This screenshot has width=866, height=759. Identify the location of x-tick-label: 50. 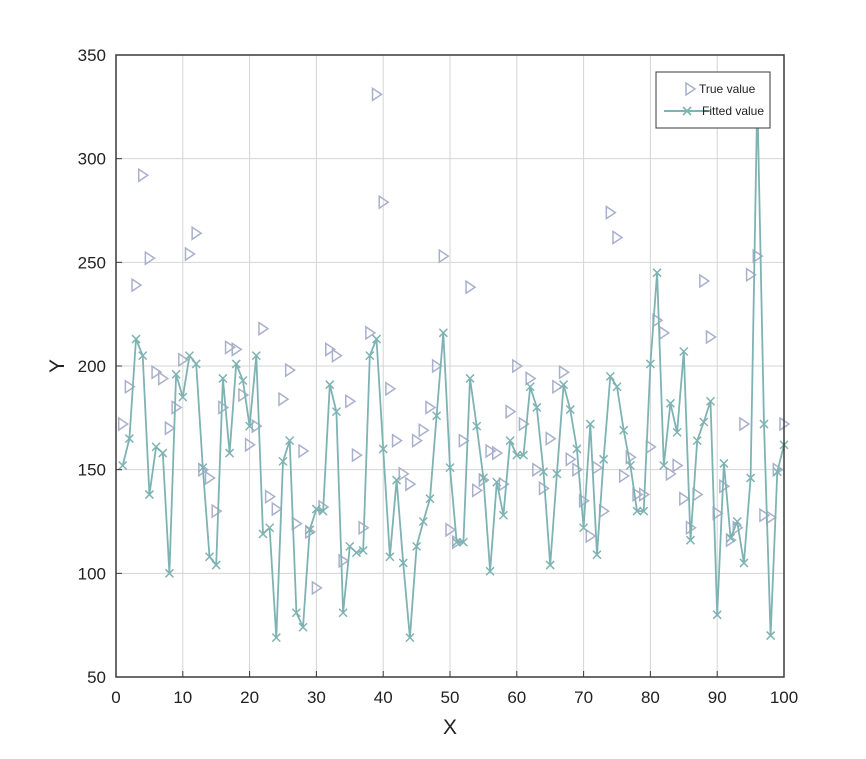
(450, 697).